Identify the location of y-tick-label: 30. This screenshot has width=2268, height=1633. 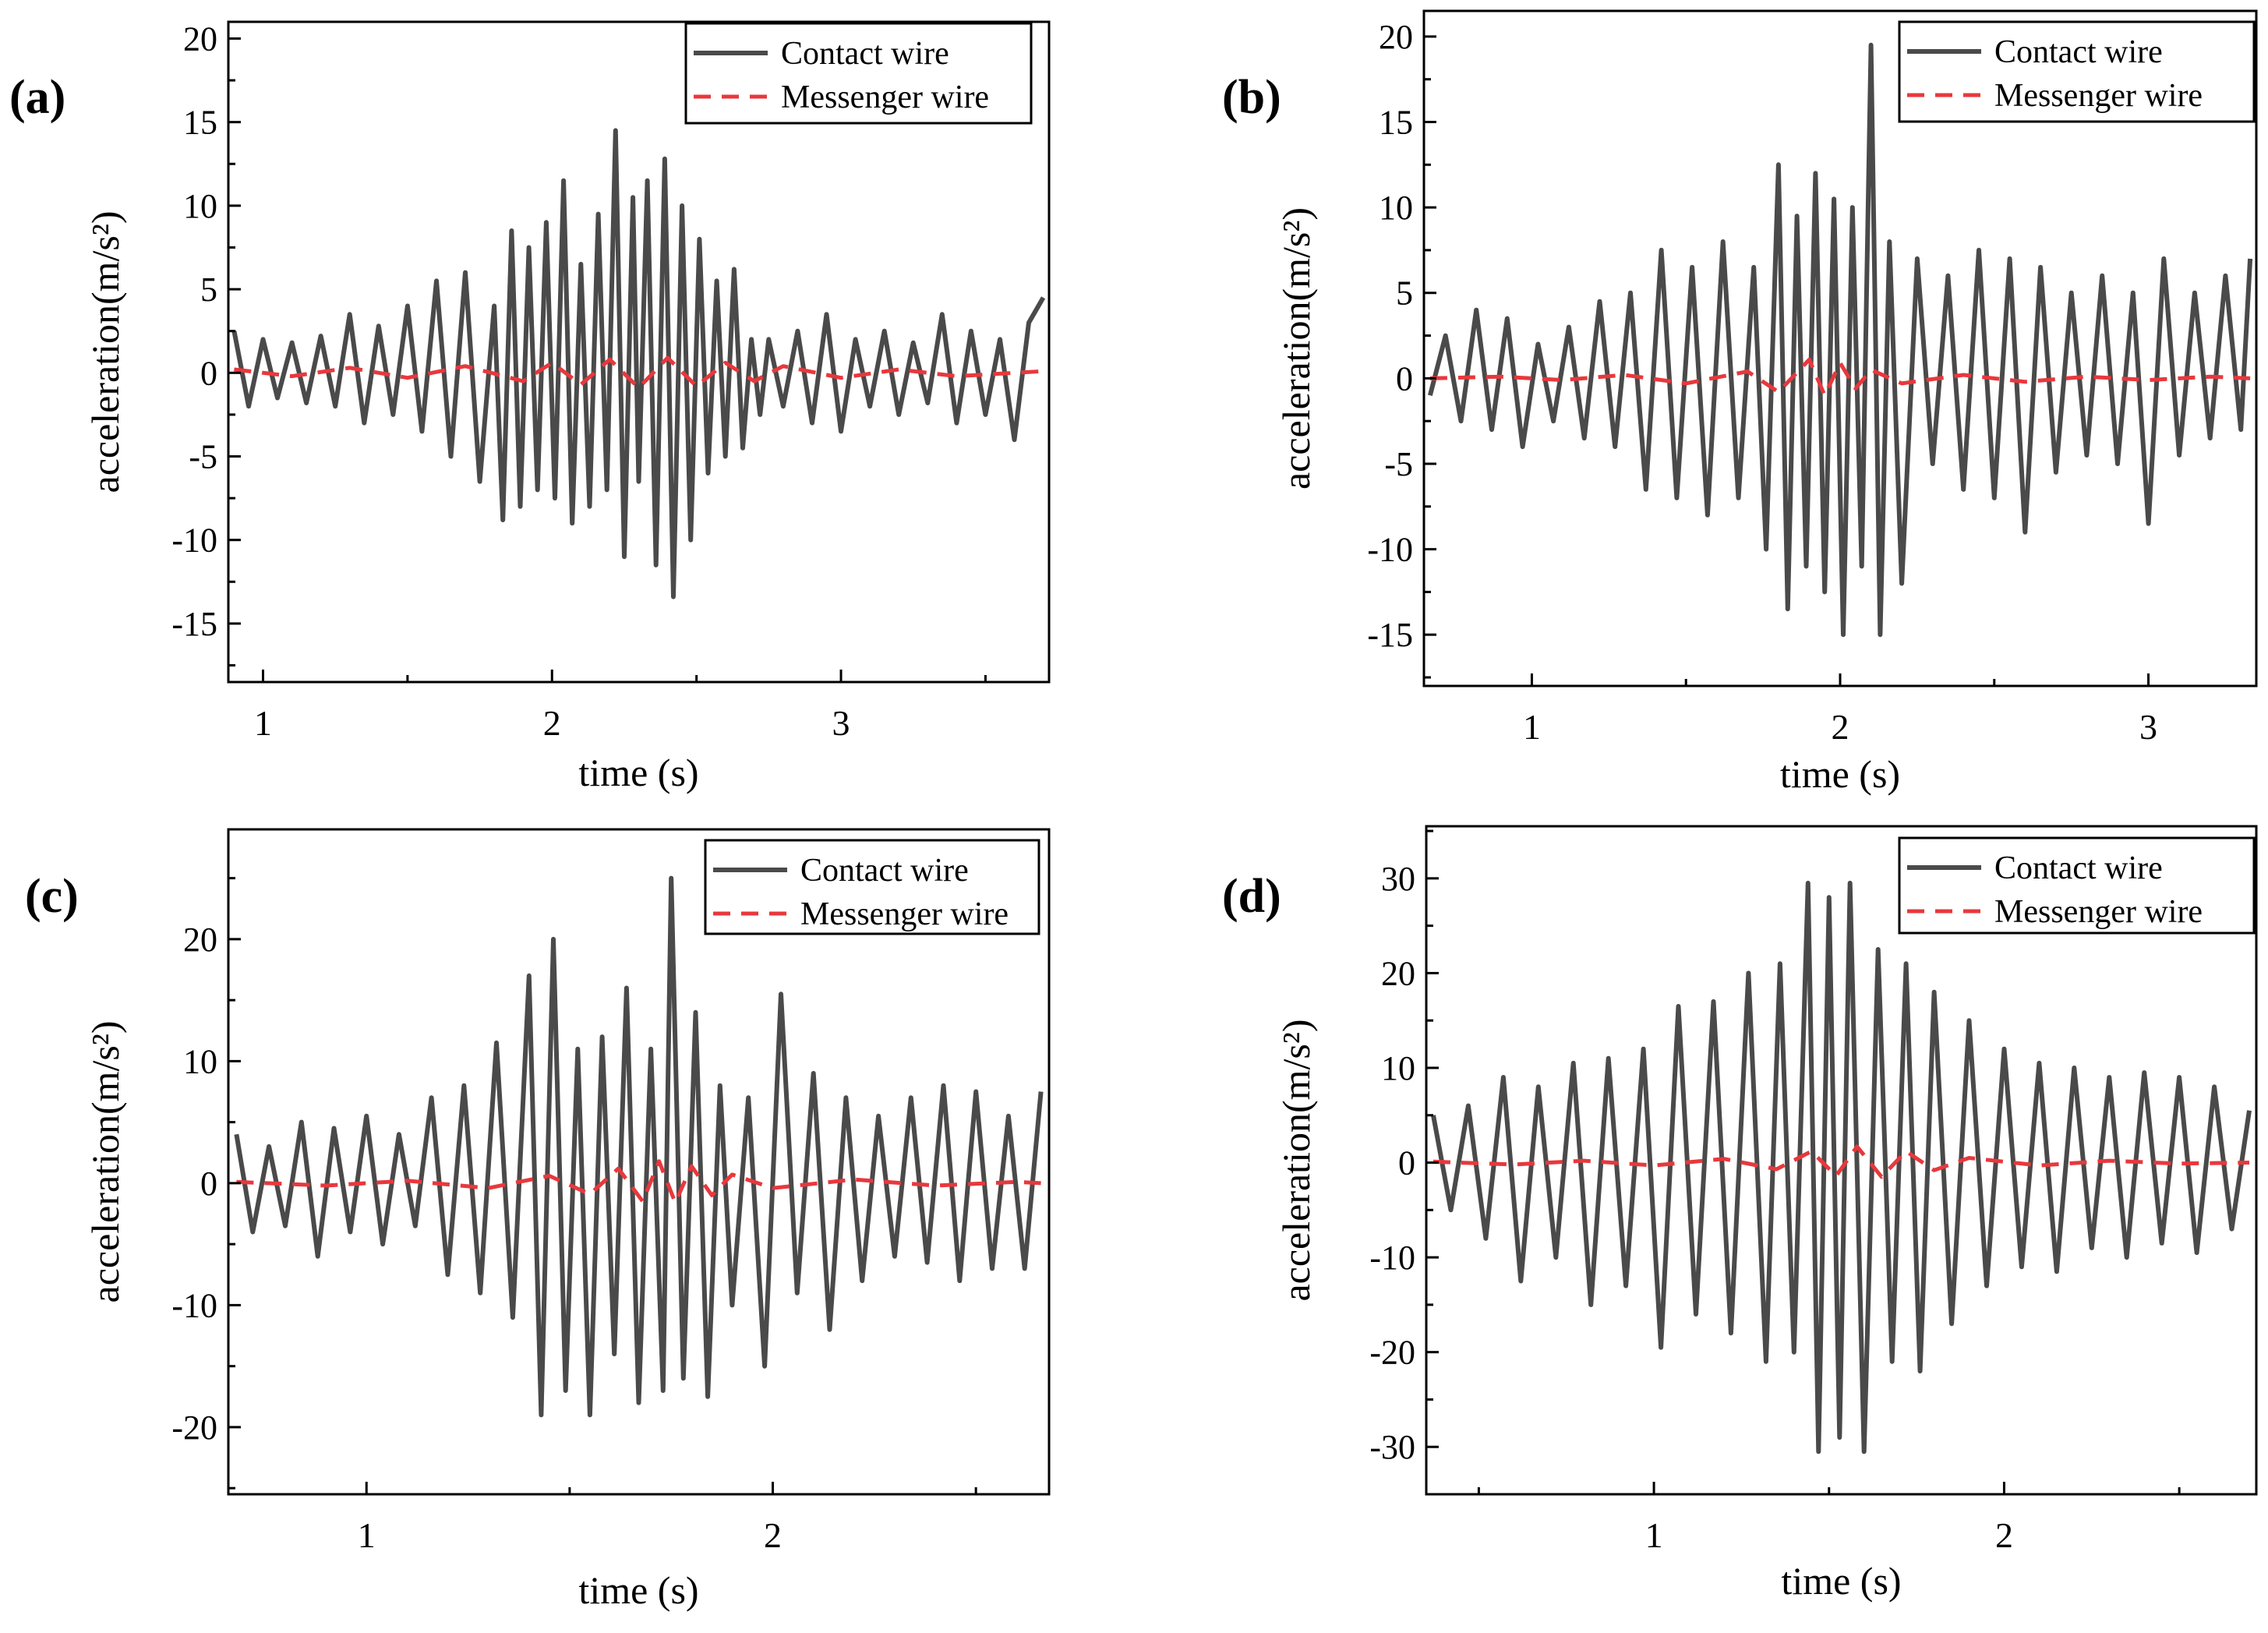
(1398, 879).